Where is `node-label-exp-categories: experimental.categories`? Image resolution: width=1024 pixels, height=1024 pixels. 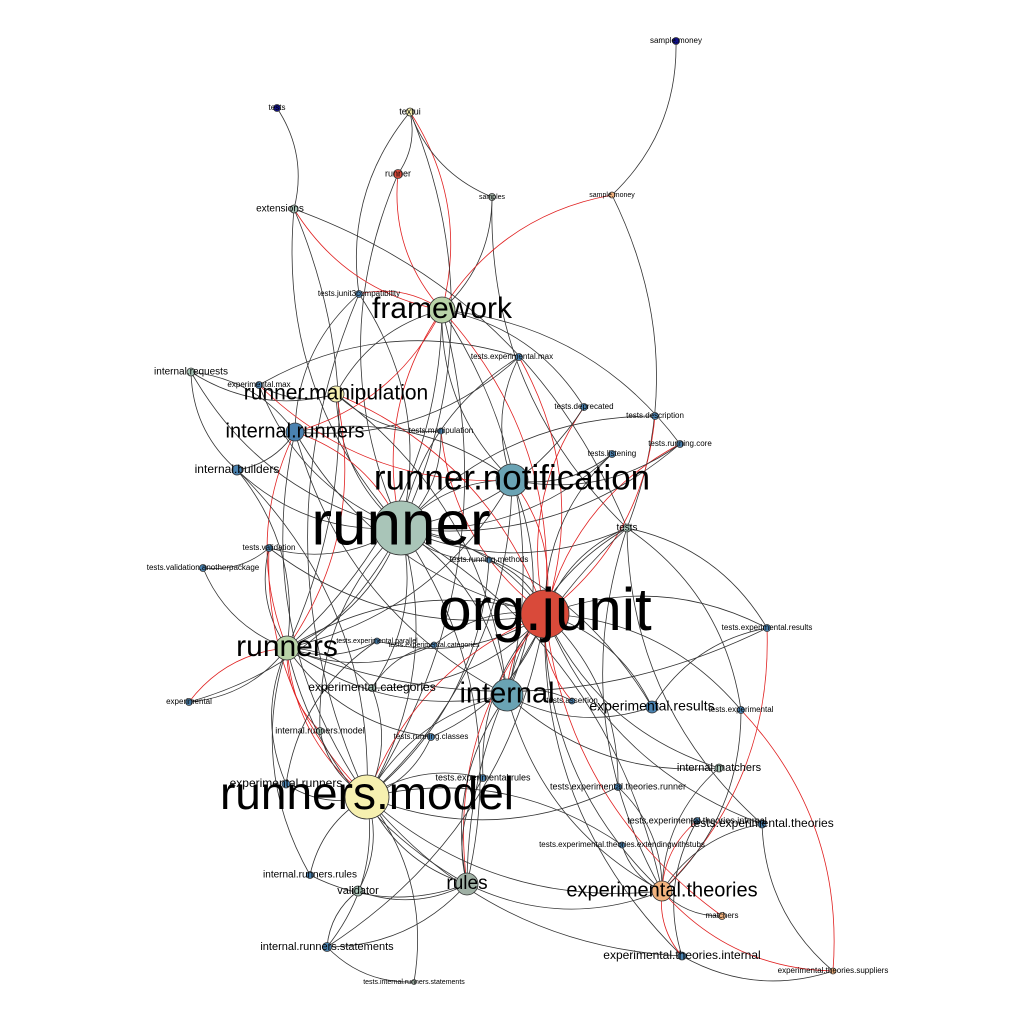
node-label-exp-categories: experimental.categories is located at coordinates (371, 687).